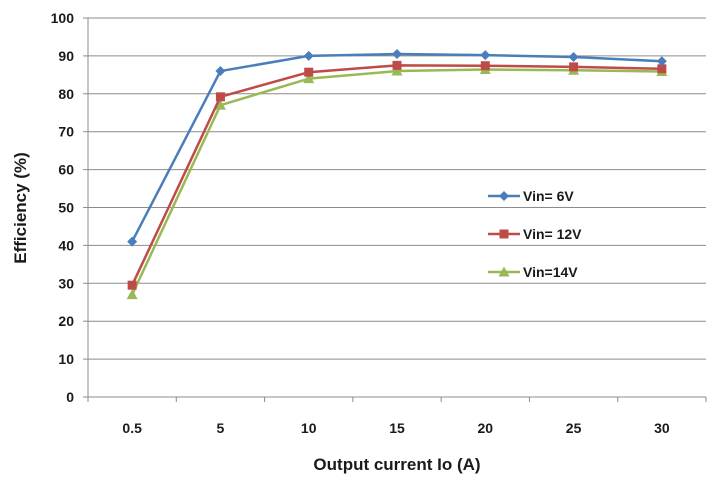  I want to click on x-tick-label: 10, so click(309, 428).